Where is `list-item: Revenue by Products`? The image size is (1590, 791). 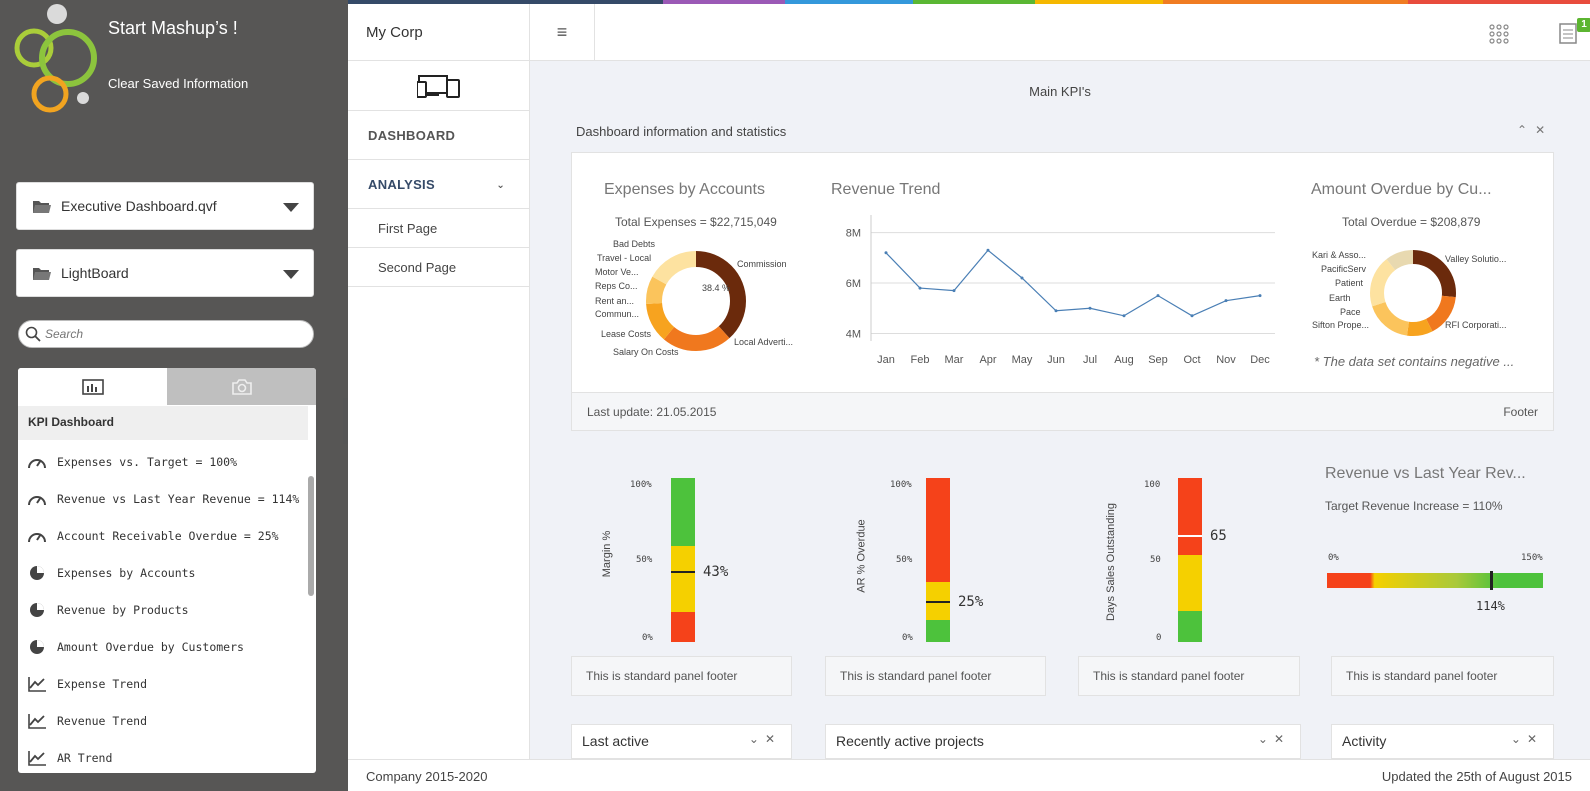 list-item: Revenue by Products is located at coordinates (163, 609).